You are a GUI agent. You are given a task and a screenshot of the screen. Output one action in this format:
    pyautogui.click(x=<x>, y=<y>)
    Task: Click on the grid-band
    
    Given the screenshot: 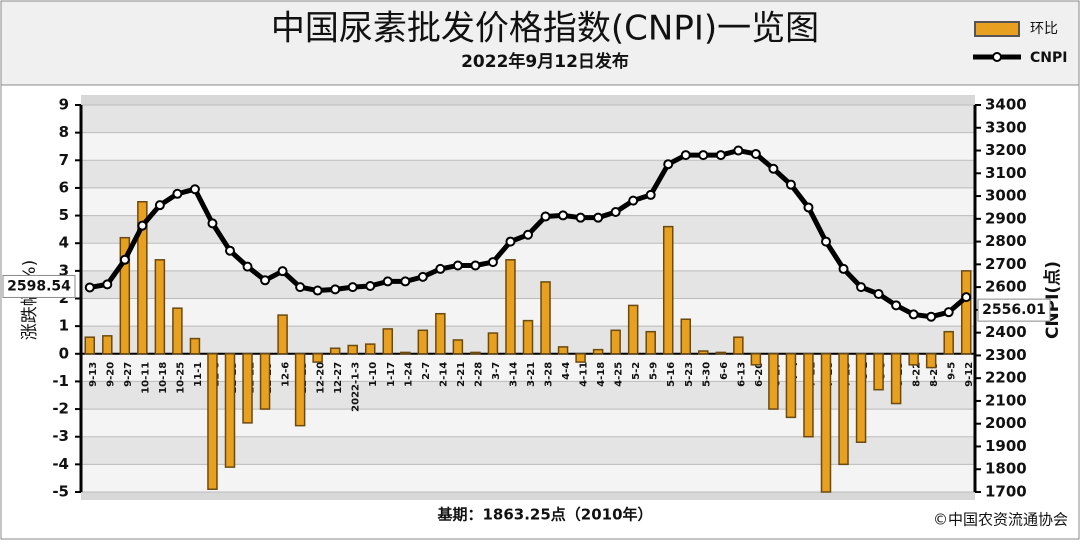 What is the action you would take?
    pyautogui.click(x=528, y=119)
    